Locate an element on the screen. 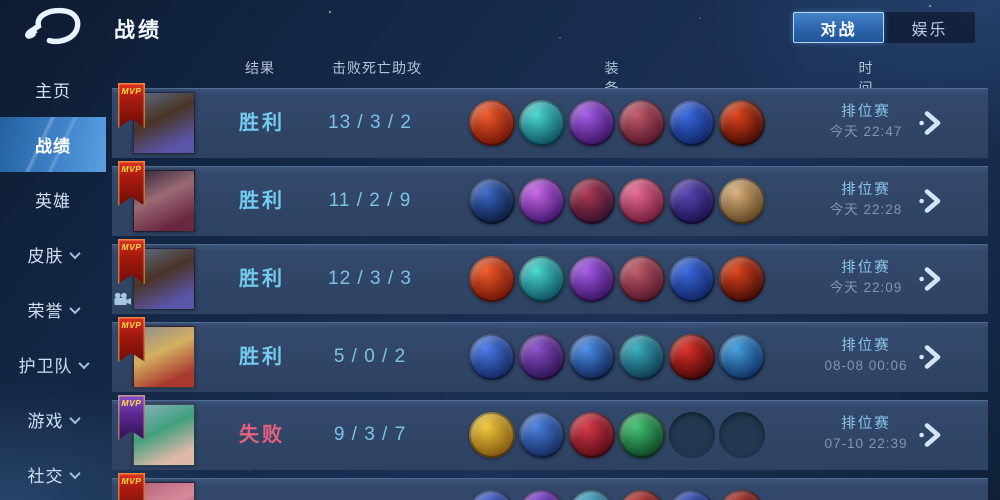  tab-battle: 对战 is located at coordinates (838, 27).